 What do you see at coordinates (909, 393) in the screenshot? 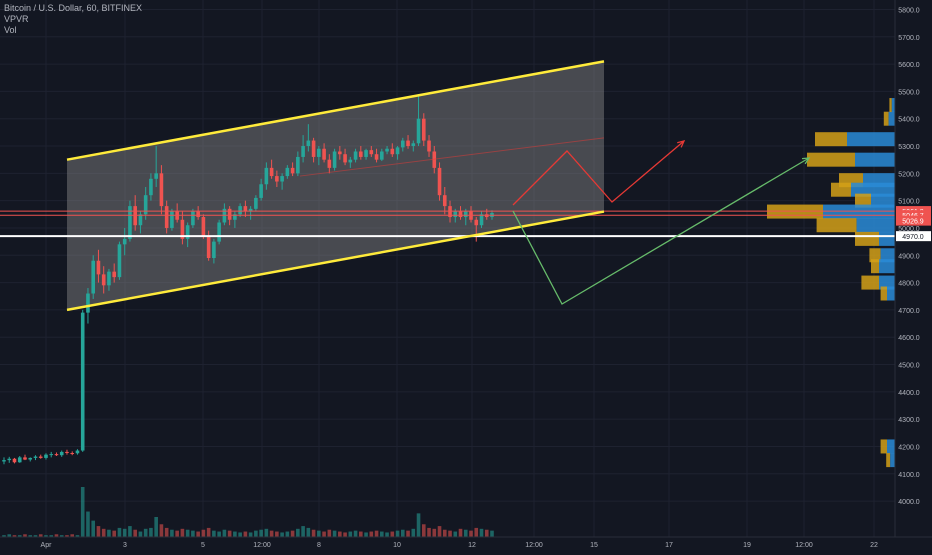
I see `price-tick-label: 4400.0` at bounding box center [909, 393].